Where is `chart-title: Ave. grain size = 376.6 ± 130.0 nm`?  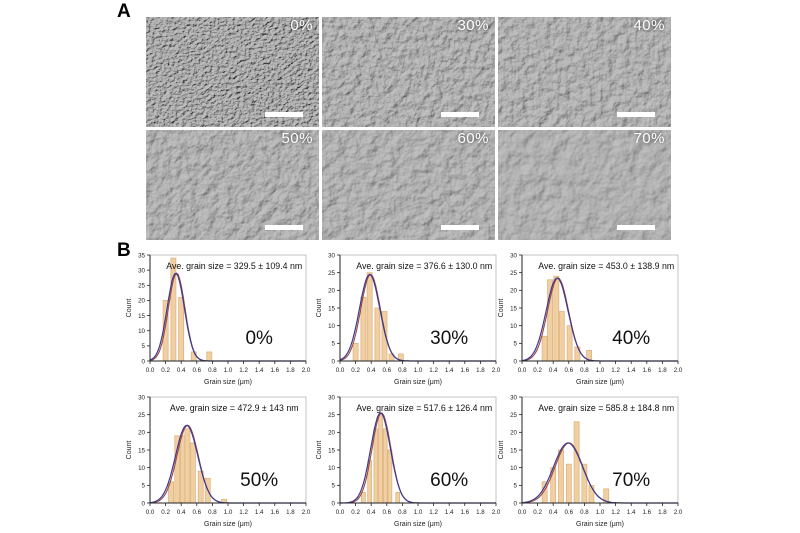
chart-title: Ave. grain size = 376.6 ± 130.0 nm is located at coordinates (424, 266).